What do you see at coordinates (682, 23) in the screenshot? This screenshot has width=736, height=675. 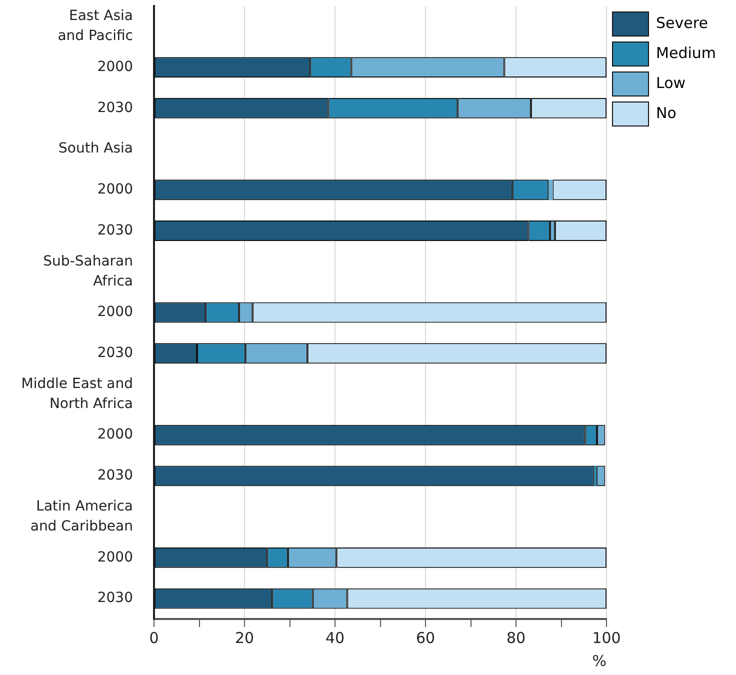 I see `legend-label: Severe` at bounding box center [682, 23].